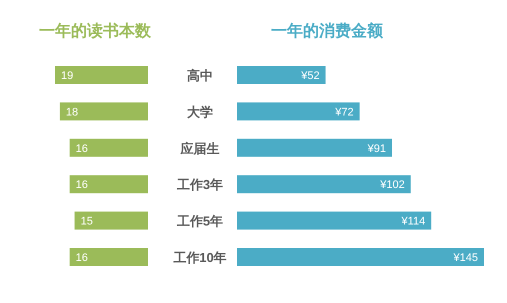  Describe the element at coordinates (392, 185) in the screenshot. I see `data-label: ¥102` at that location.